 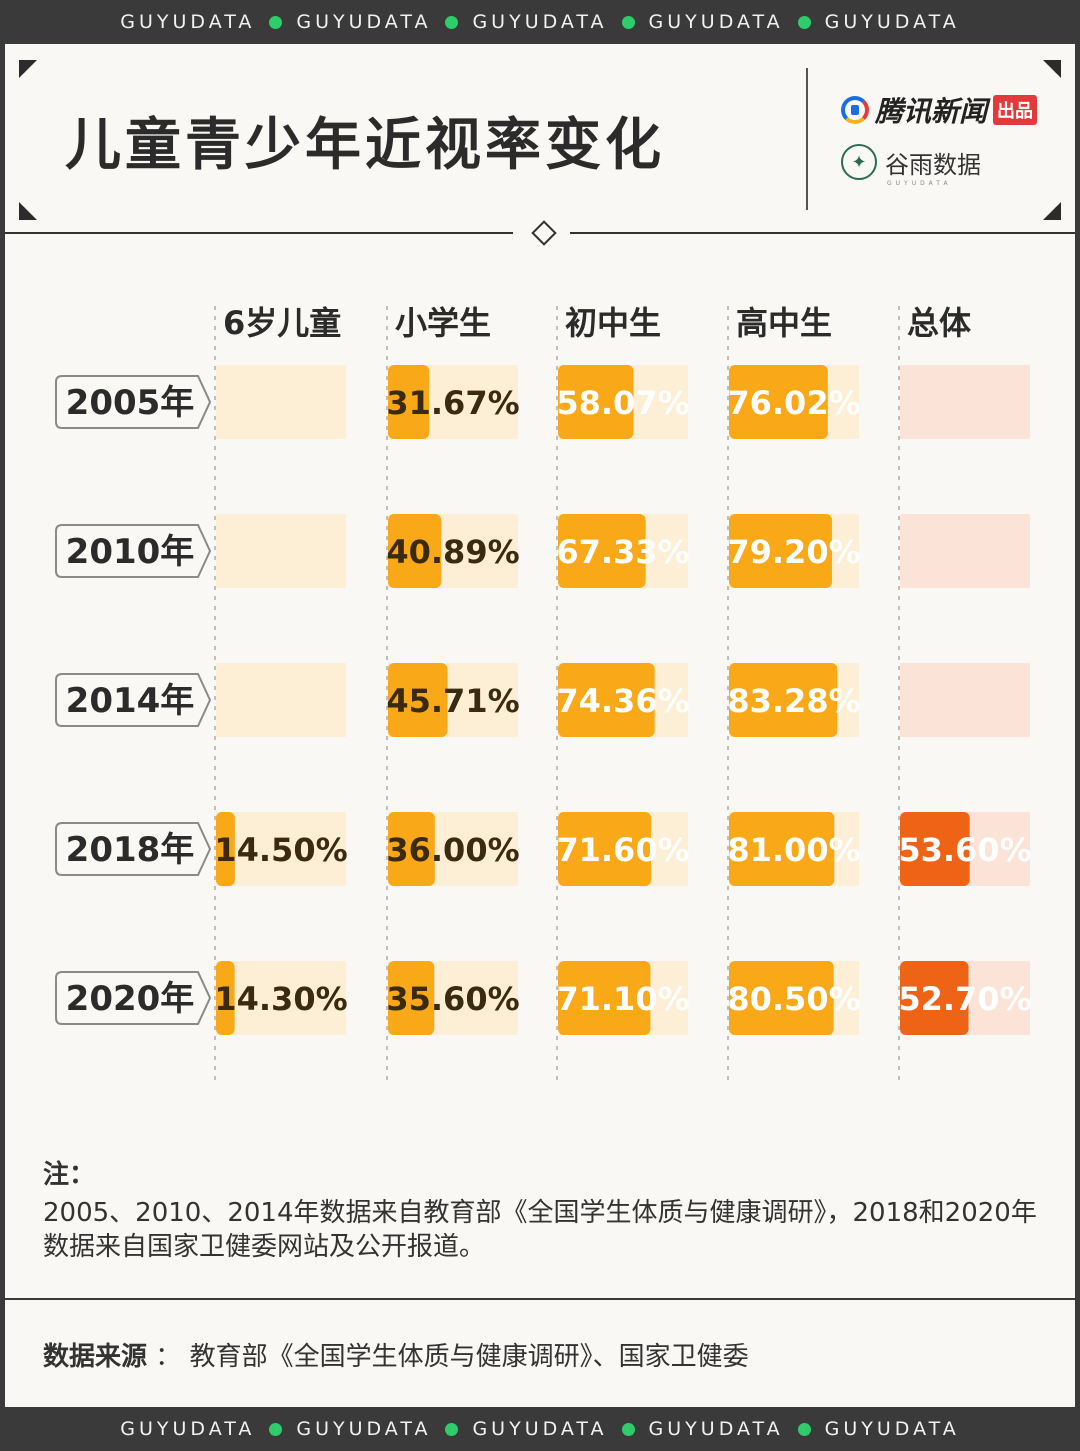 What do you see at coordinates (622, 403) in the screenshot?
I see `data-label: 58.07%` at bounding box center [622, 403].